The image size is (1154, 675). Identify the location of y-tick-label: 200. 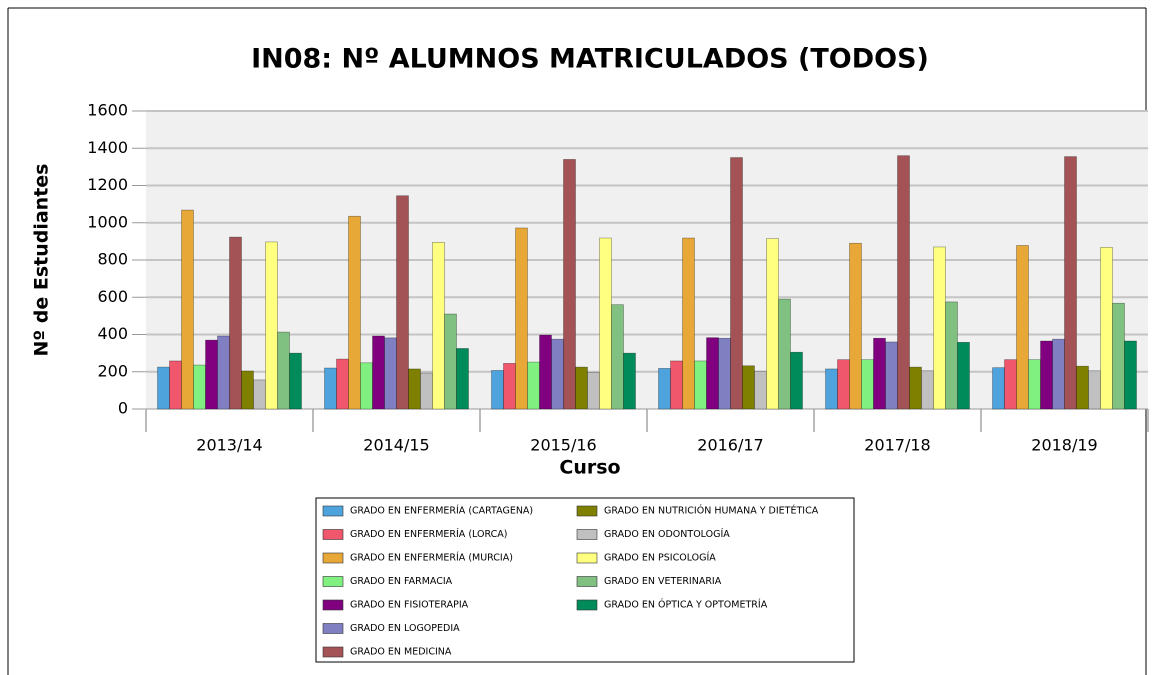
(112, 370).